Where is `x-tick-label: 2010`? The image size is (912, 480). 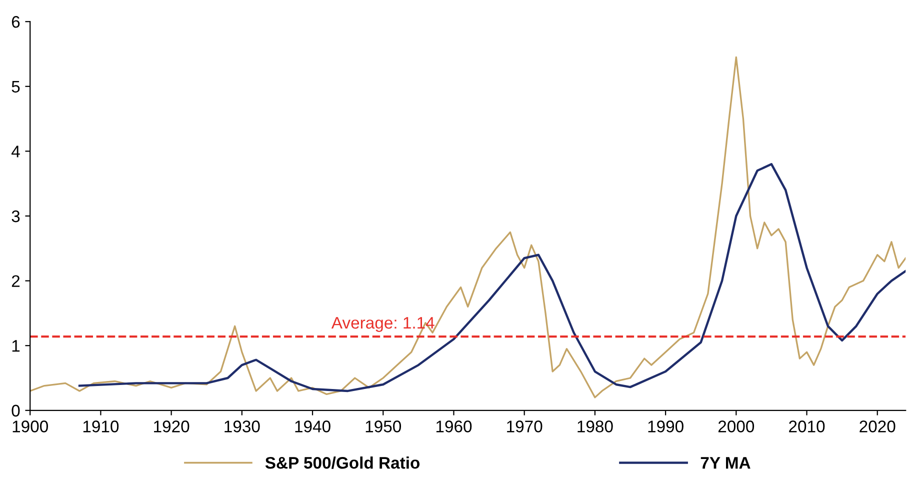
x-tick-label: 2010 is located at coordinates (807, 426).